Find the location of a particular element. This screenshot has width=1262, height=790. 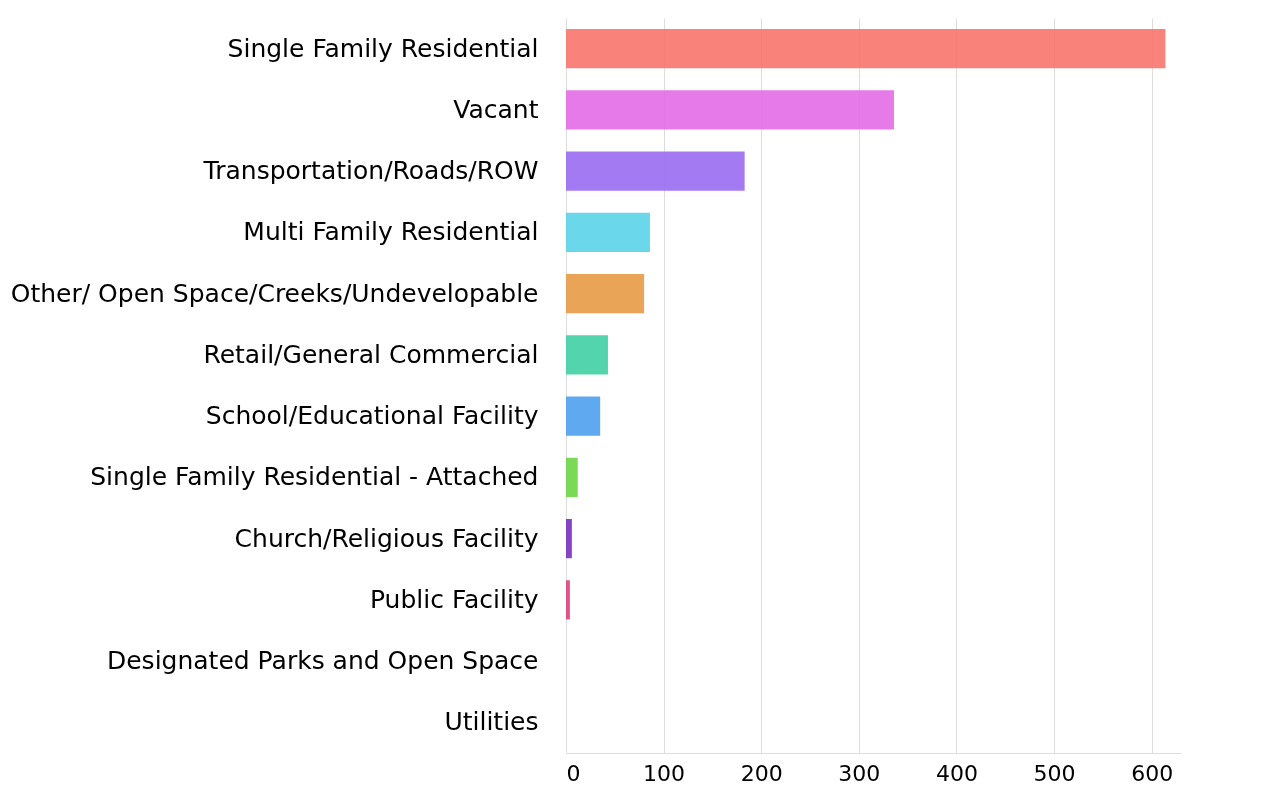

y-tick-label: Vacant is located at coordinates (496, 109).